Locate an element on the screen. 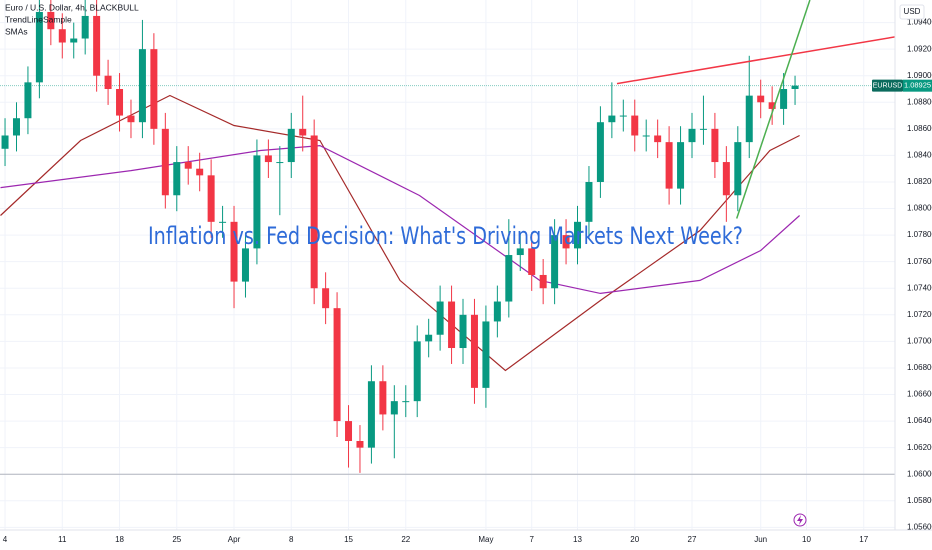  y-tick-label: 1.07400 is located at coordinates (919, 287).